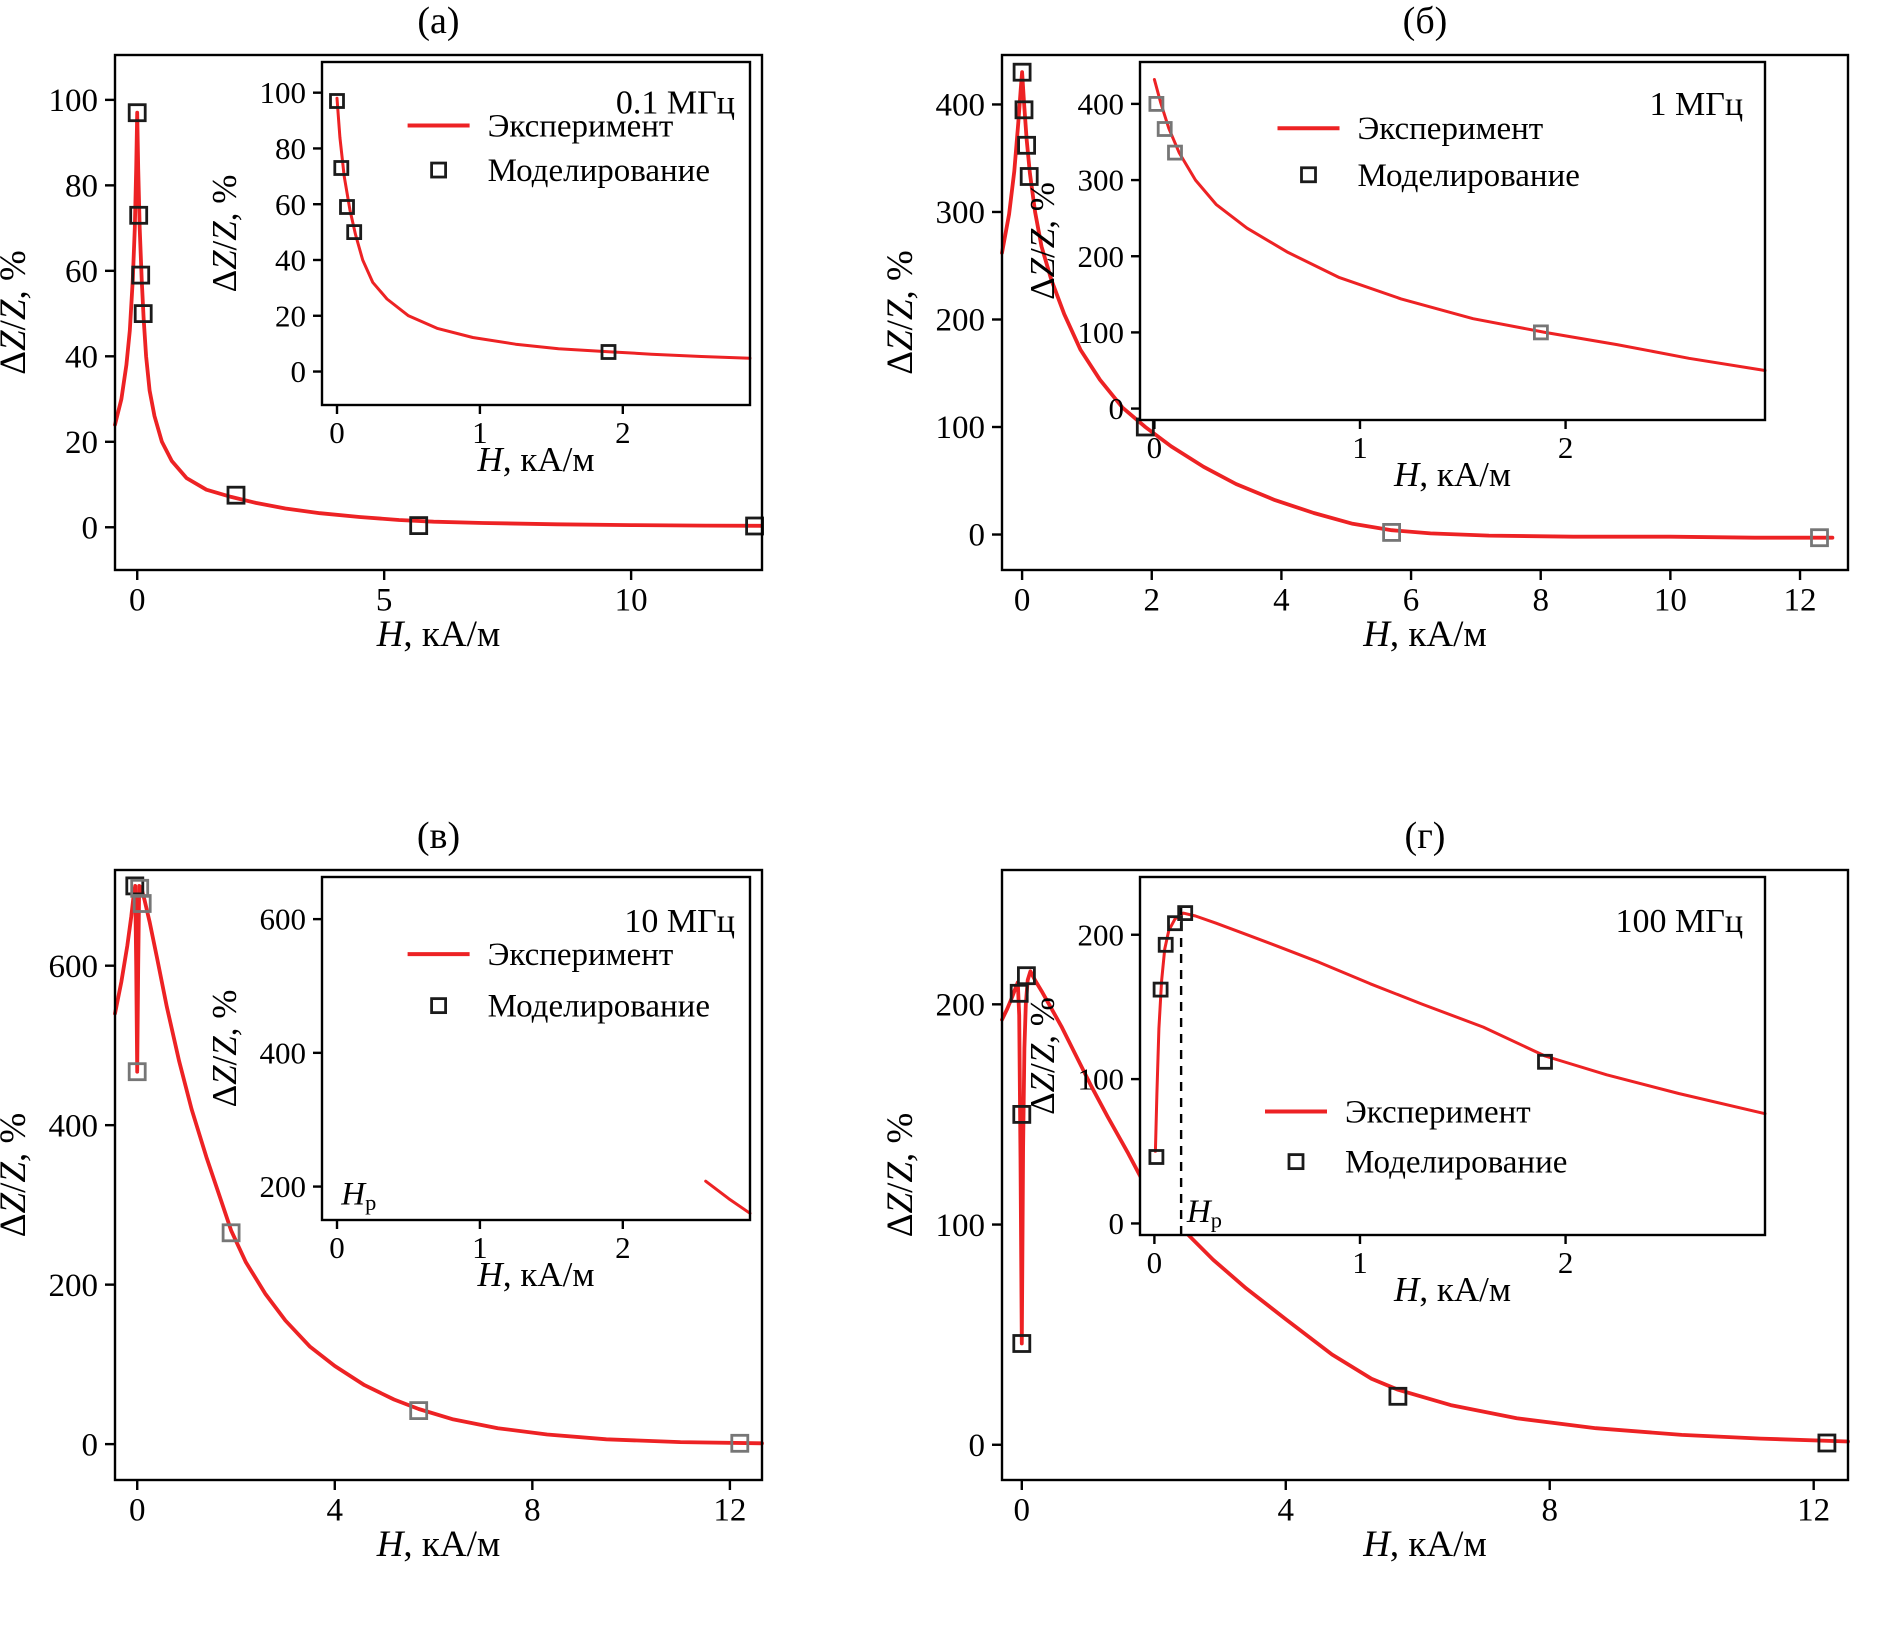  Describe the element at coordinates (1452, 474) in the screenshot. I see `panel-b-inset-xlabel: H, кА/м` at that location.